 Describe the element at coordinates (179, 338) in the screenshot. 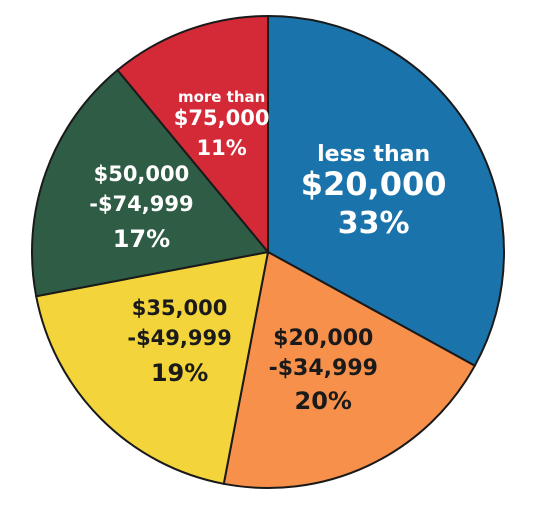

I see `slice-range-label-2-1: -$49,999` at that location.